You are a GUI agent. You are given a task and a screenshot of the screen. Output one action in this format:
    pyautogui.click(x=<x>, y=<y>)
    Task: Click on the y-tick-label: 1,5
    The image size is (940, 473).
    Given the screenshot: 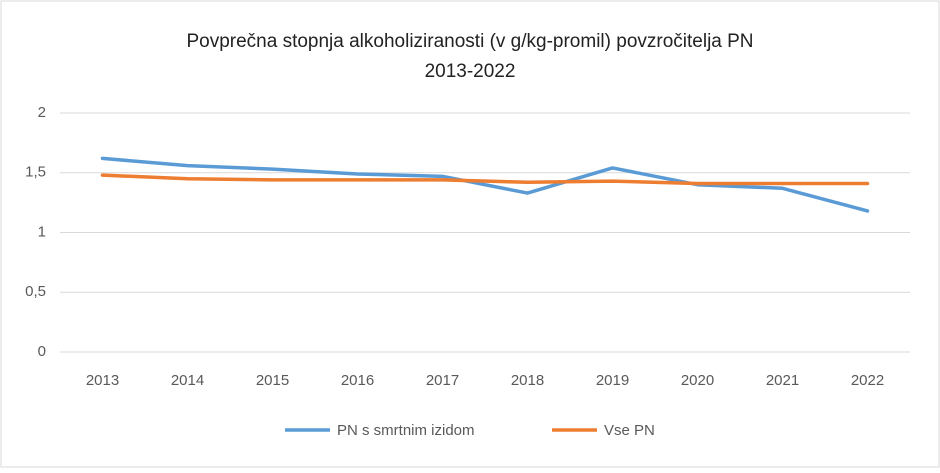 What is the action you would take?
    pyautogui.click(x=35, y=172)
    